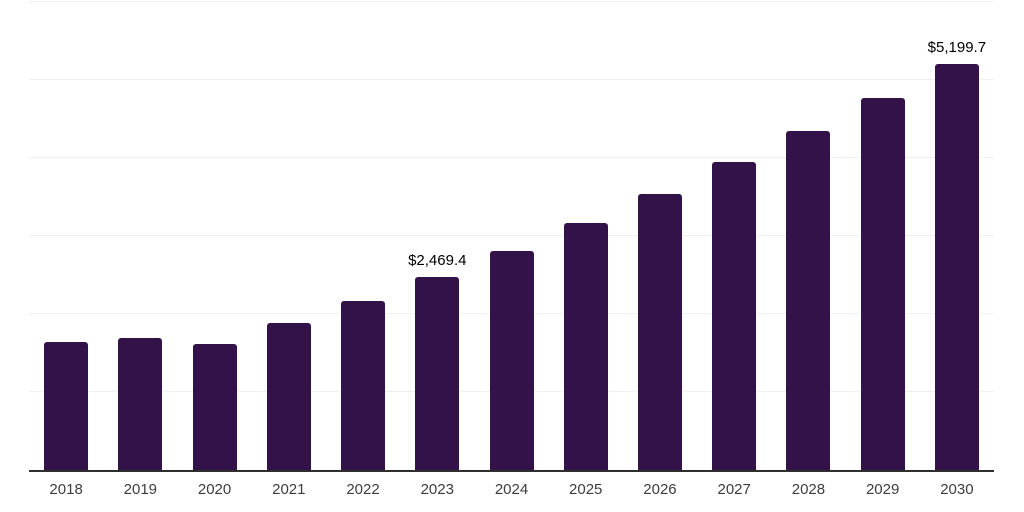 The image size is (1024, 512). What do you see at coordinates (511, 360) in the screenshot?
I see `bar-2024` at bounding box center [511, 360].